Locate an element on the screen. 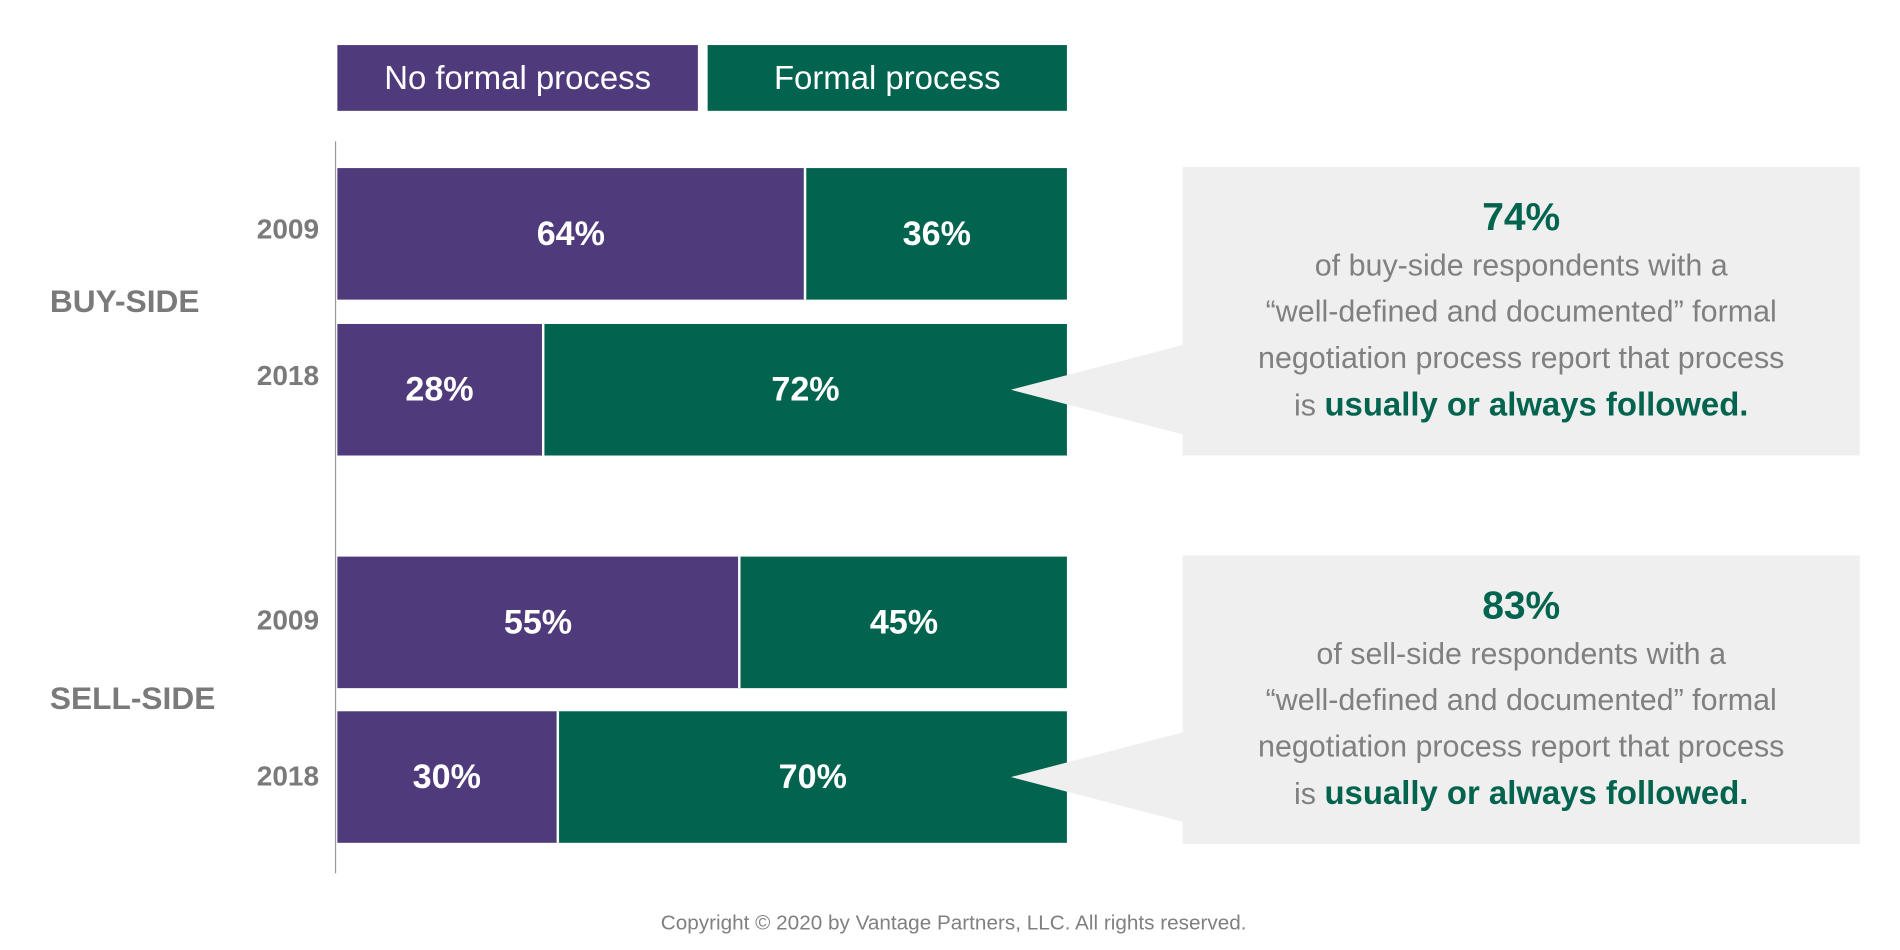  bar-no-formal-process: 30% is located at coordinates (447, 777).